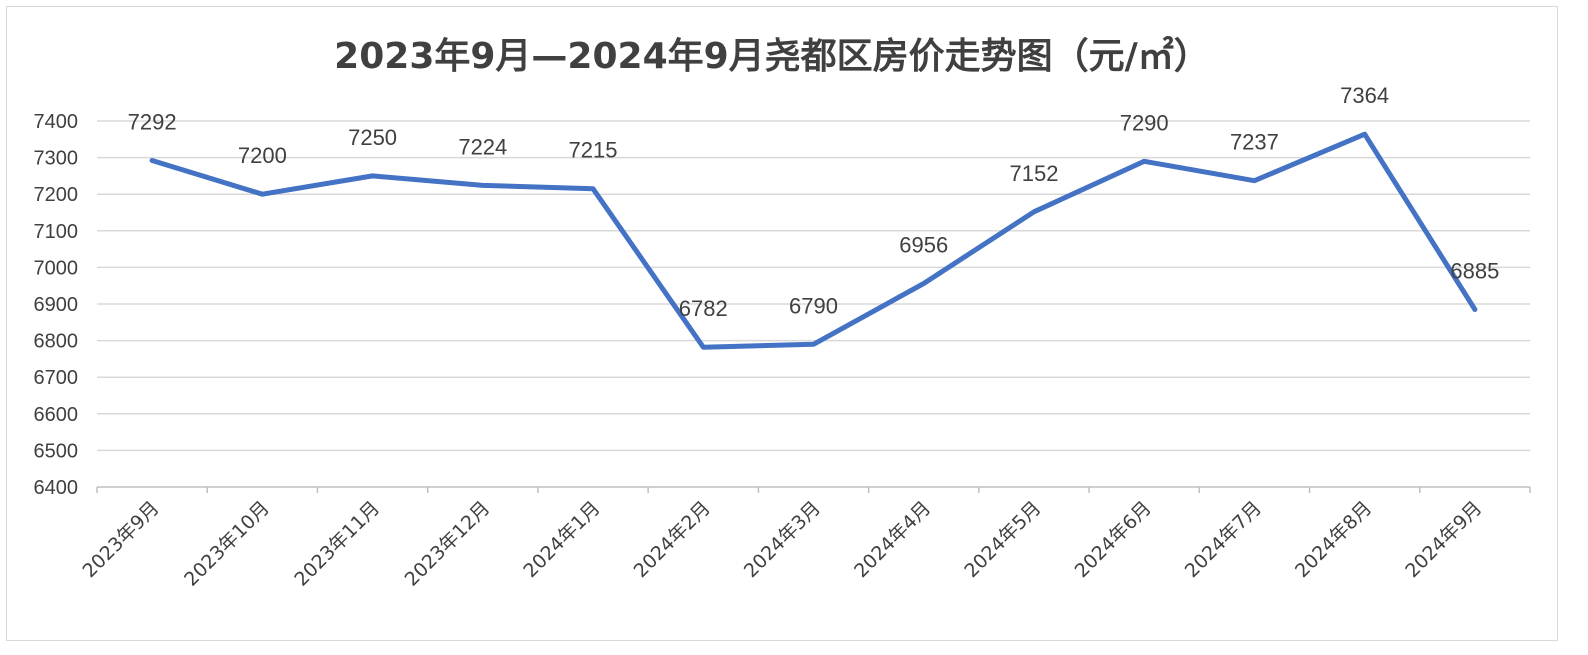 This screenshot has height=655, width=1588. Describe the element at coordinates (56, 122) in the screenshot. I see `y-tick-label: 7400` at that location.